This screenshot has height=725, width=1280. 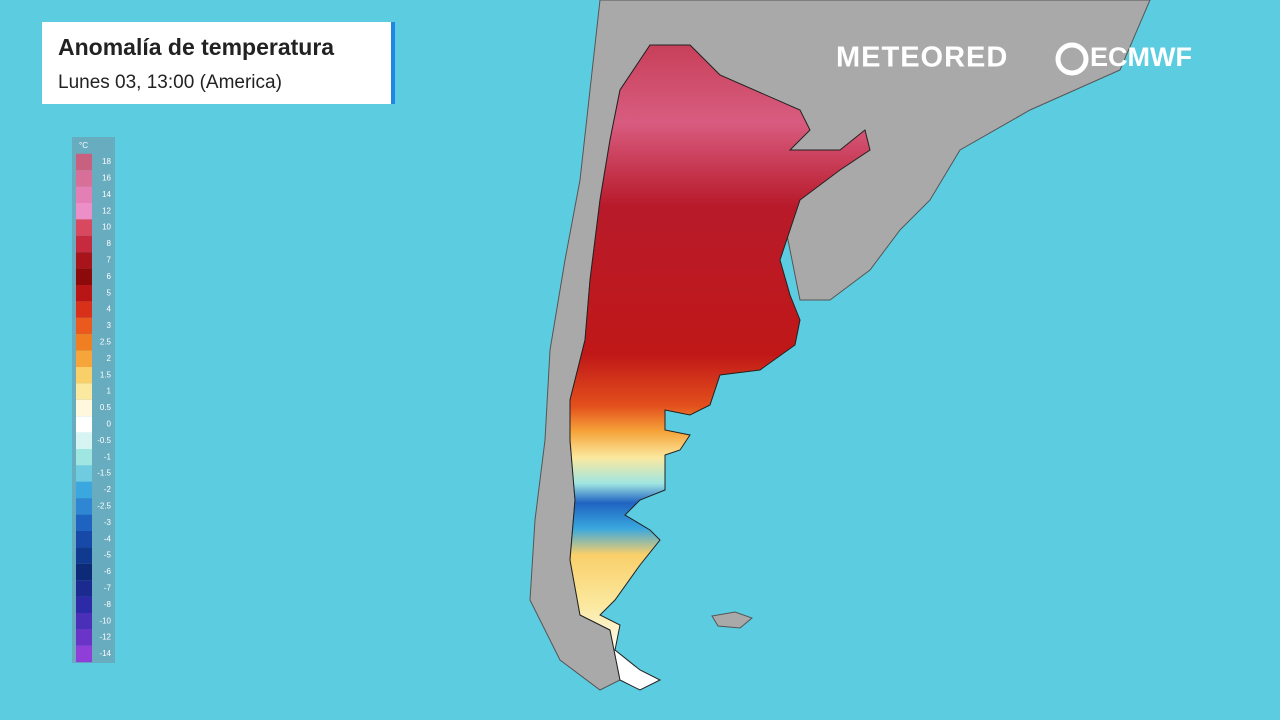 I want to click on legend-label: -2.5, so click(x=104, y=506).